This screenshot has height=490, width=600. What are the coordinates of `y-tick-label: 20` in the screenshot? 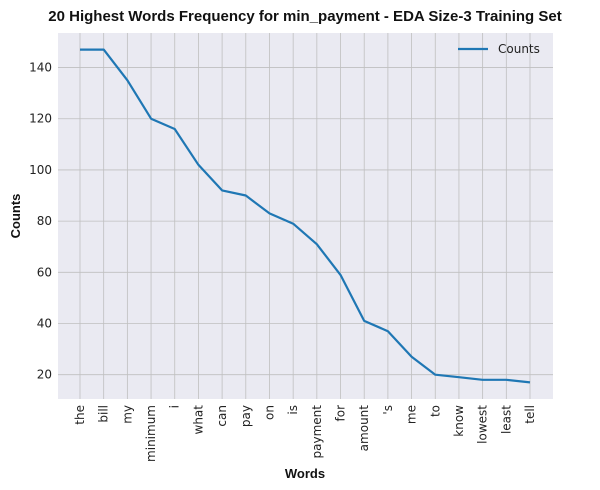 It's located at (44, 375).